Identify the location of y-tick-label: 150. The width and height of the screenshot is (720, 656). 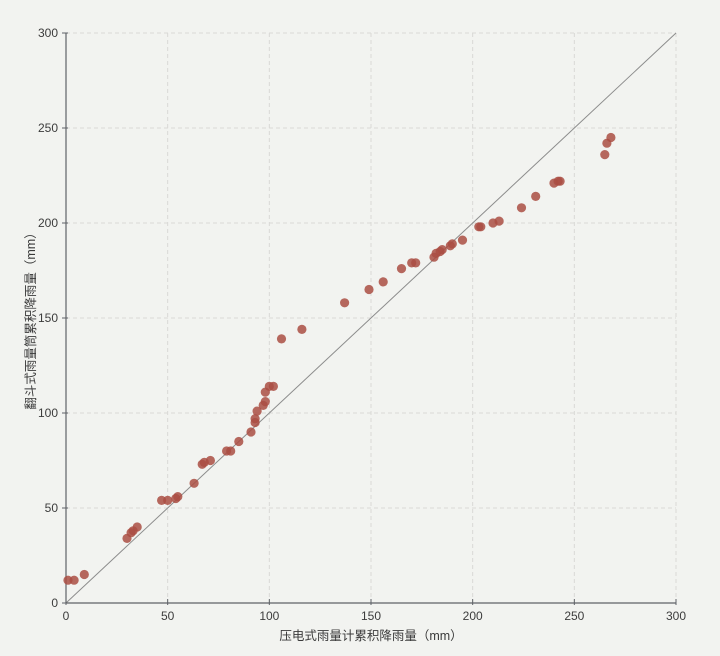
(48, 318).